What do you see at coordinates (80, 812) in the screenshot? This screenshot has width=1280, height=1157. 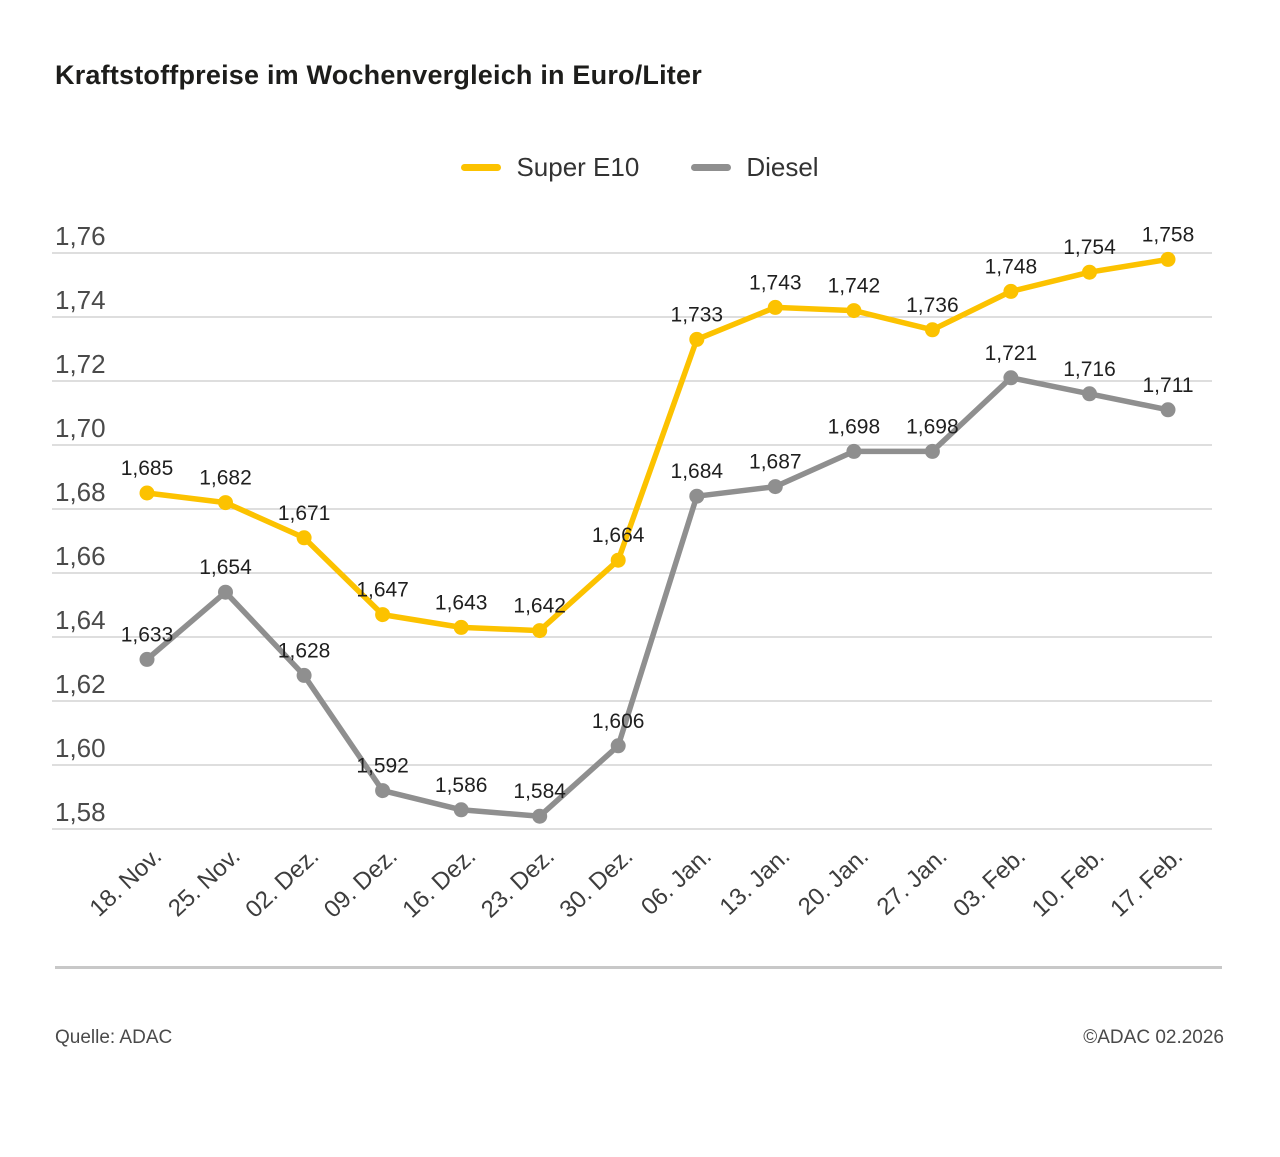 I see `y-axis-tick-label: 1,58` at bounding box center [80, 812].